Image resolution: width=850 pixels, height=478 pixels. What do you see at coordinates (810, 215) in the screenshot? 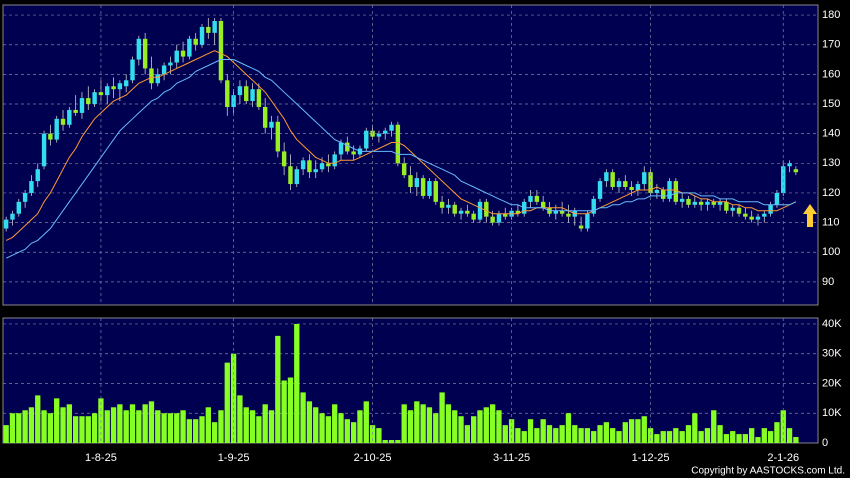
I see `arrow-icon` at bounding box center [810, 215].